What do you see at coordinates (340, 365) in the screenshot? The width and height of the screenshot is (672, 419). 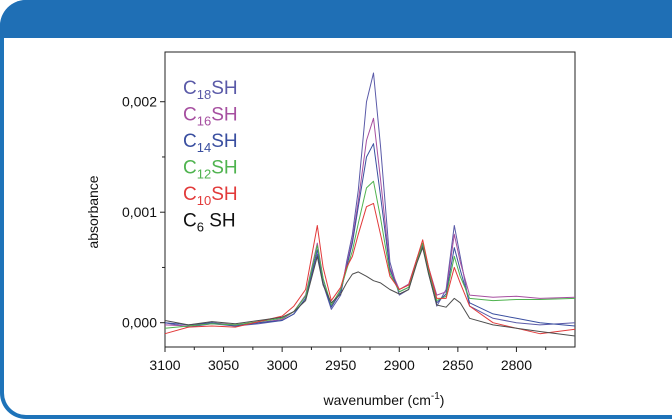 I see `x-tick-label: 2950` at bounding box center [340, 365].